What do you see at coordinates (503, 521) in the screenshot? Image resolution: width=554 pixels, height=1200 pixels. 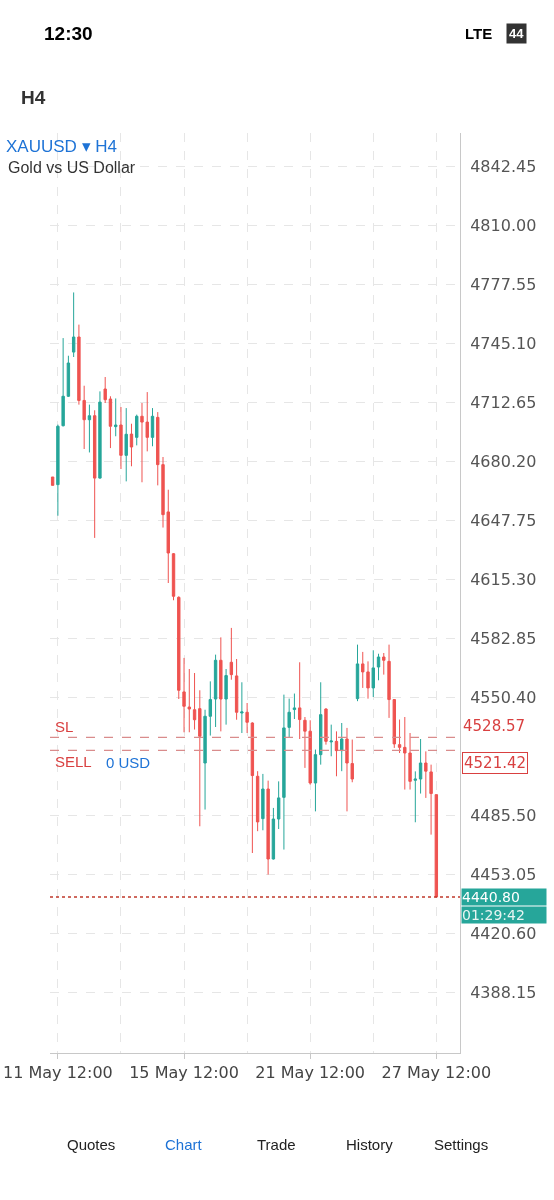 I see `y-tick-label: 4647.75` at bounding box center [503, 521].